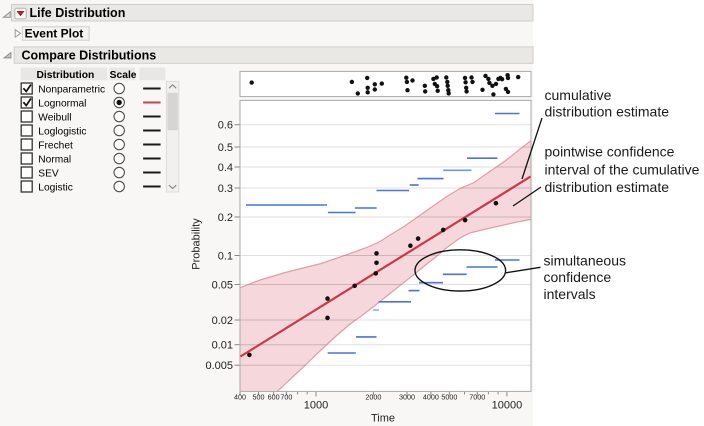 The height and width of the screenshot is (426, 704). What do you see at coordinates (507, 405) in the screenshot?
I see `svg-text: 10000` at bounding box center [507, 405].